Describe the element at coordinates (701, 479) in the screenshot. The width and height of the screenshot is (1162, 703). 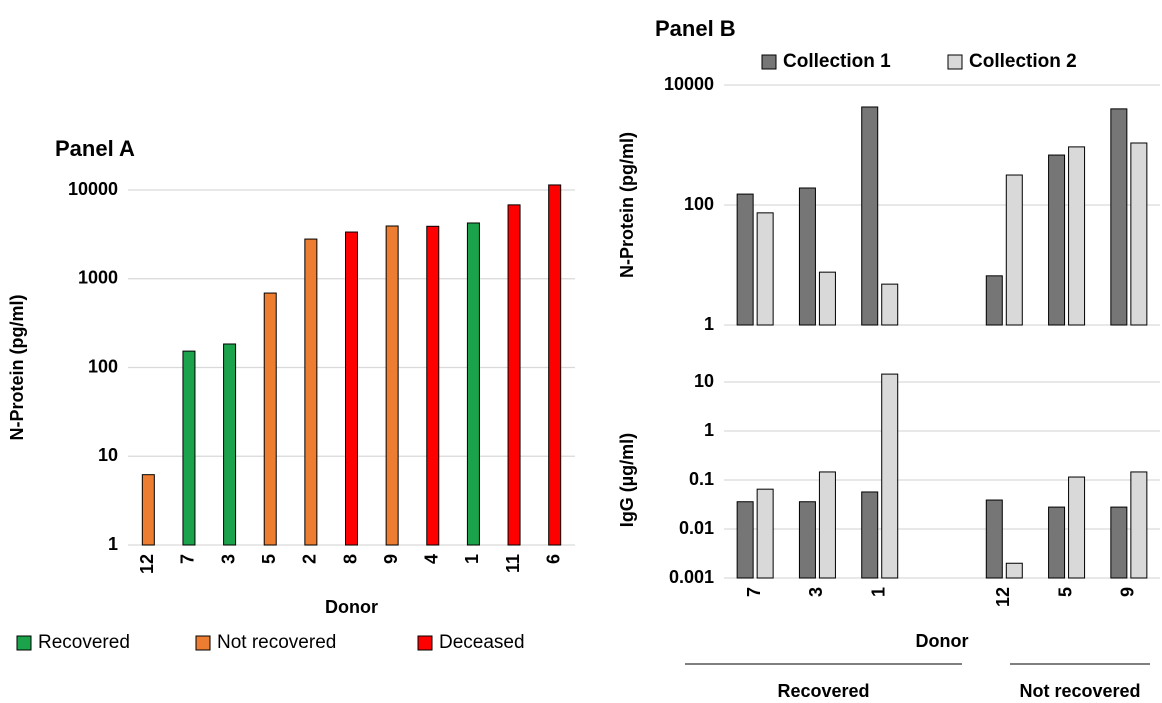
I see `y-tick-label: 0.1` at that location.